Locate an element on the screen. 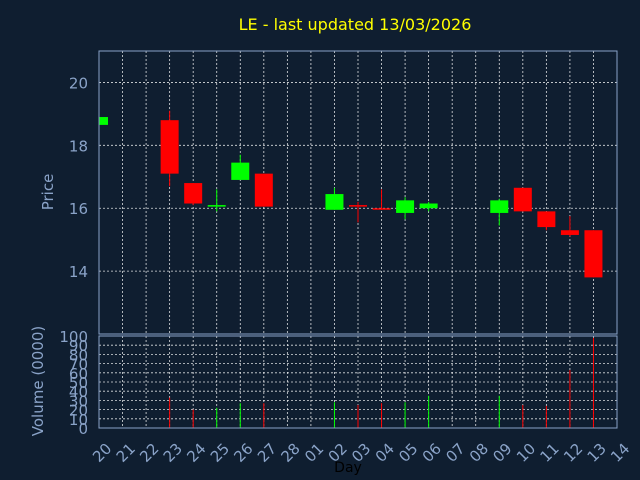 Image resolution: width=640 pixels, height=480 pixels. x-tick-label: 24 is located at coordinates (196, 453).